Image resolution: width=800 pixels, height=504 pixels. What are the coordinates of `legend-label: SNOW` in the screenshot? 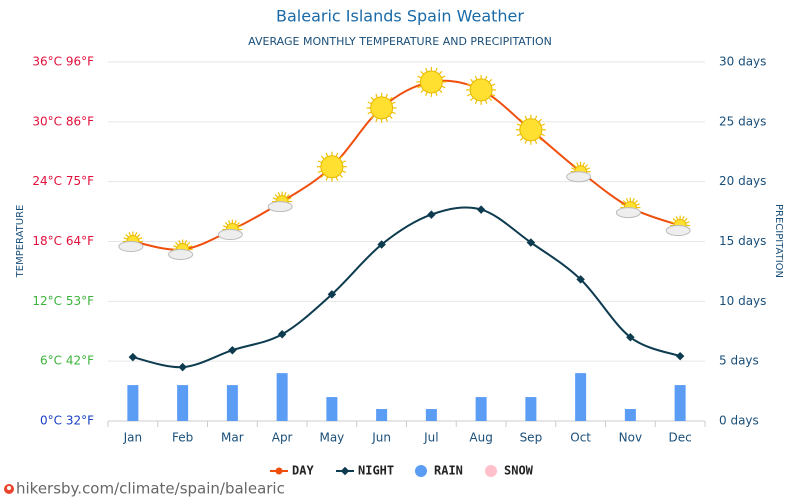 It's located at (519, 471).